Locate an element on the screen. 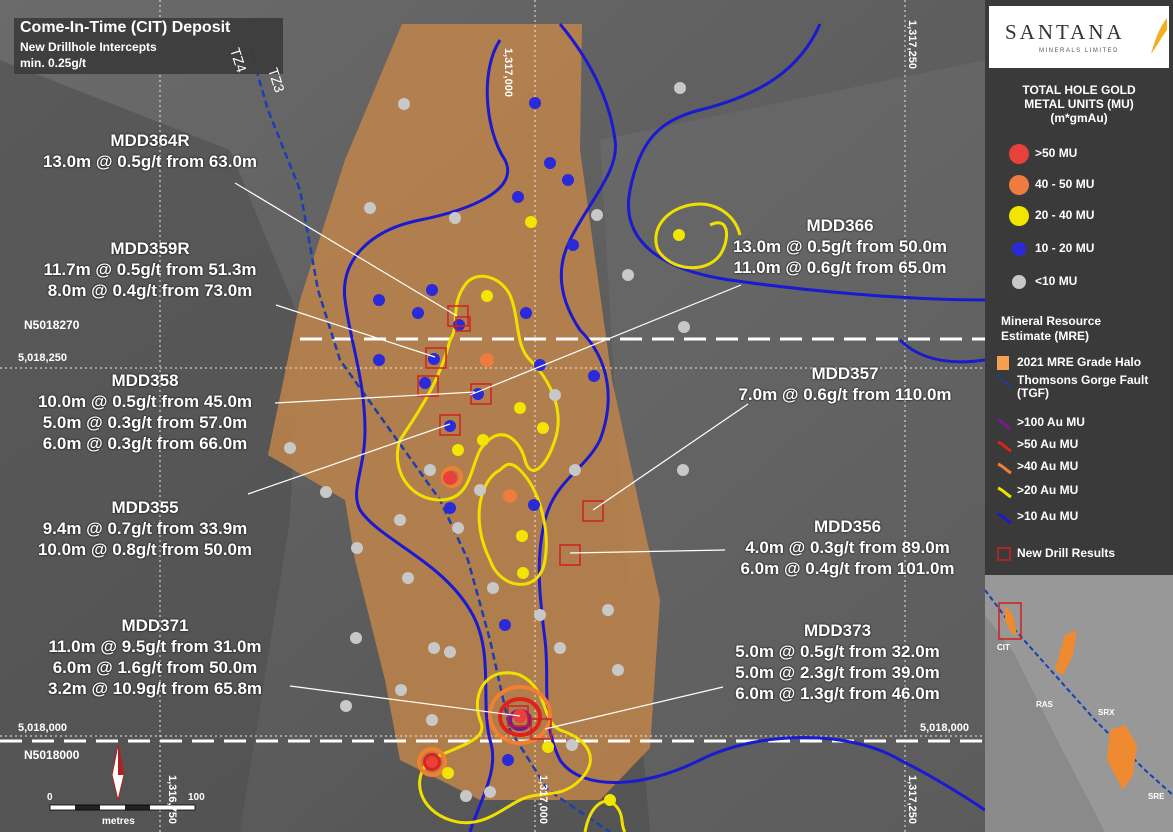 The width and height of the screenshot is (1173, 832). legend-label: 2021 MRE Grade Halo is located at coordinates (1079, 362).